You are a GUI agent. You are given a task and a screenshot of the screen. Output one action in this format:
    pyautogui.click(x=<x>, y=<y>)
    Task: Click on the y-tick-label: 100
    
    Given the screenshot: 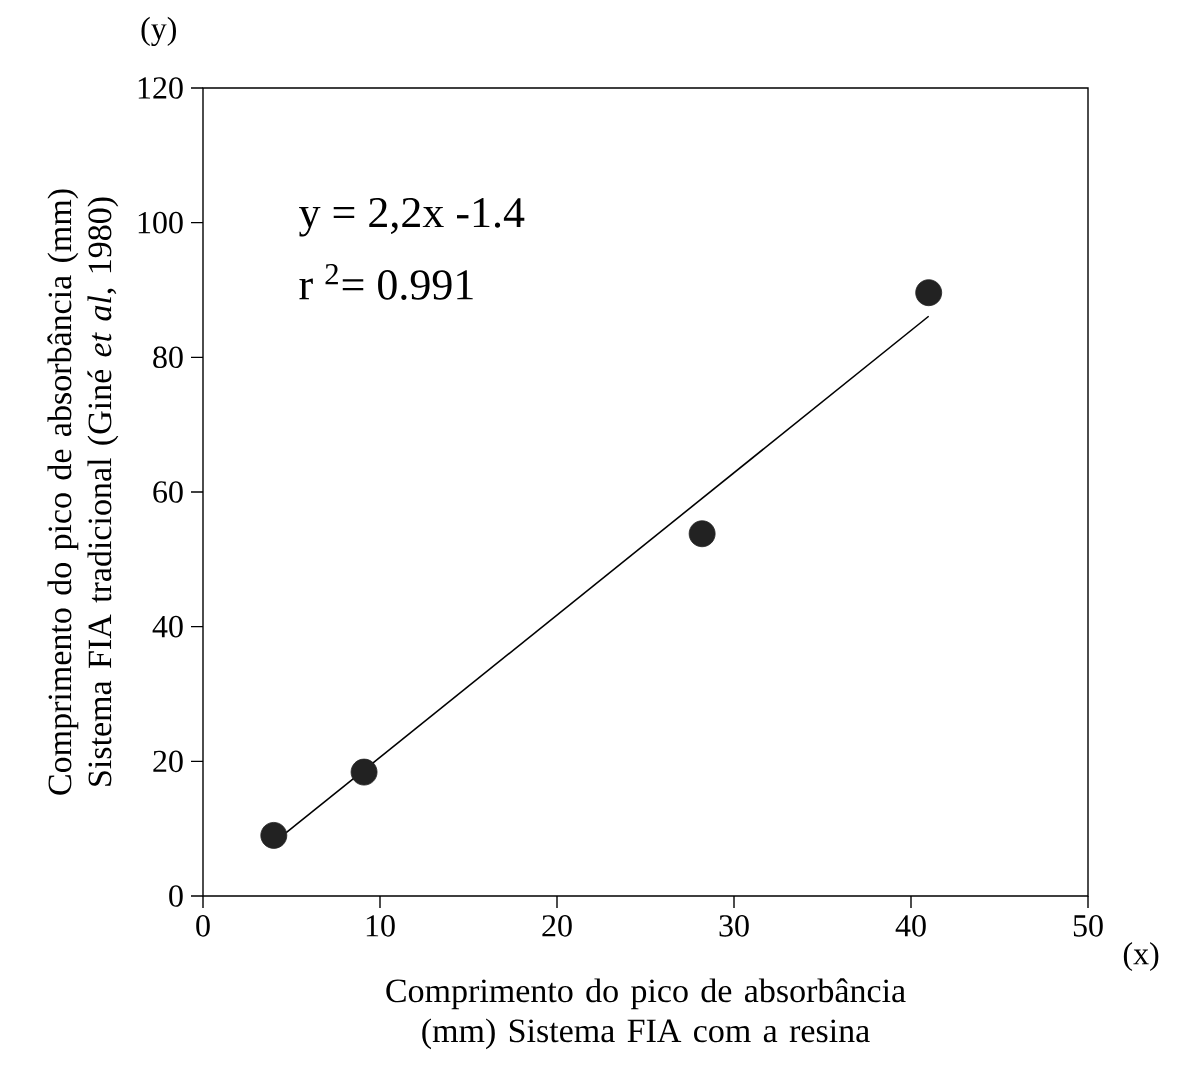 What is the action you would take?
    pyautogui.click(x=160, y=222)
    